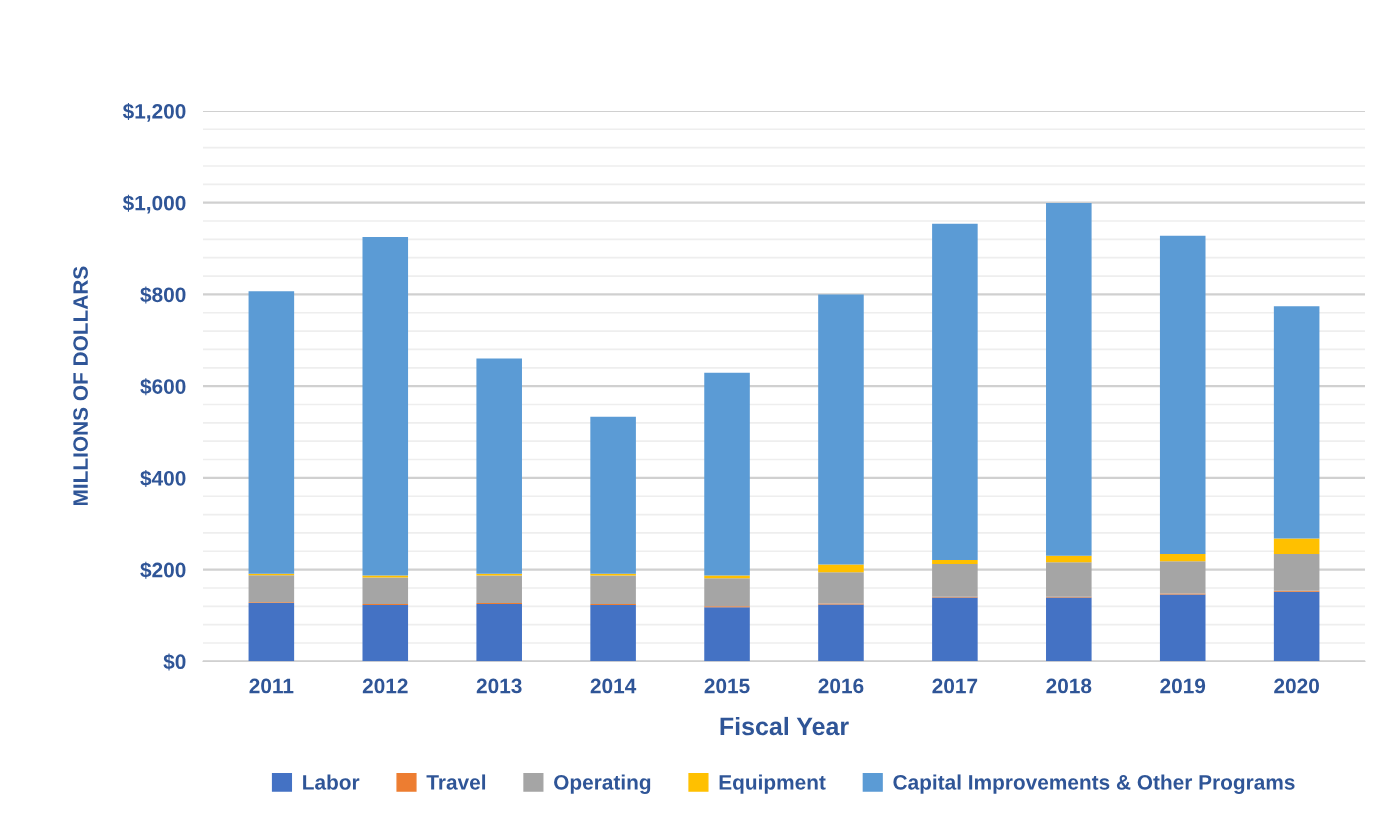 The image size is (1400, 834). Describe the element at coordinates (1183, 686) in the screenshot. I see `x-tick-label: 2019` at that location.